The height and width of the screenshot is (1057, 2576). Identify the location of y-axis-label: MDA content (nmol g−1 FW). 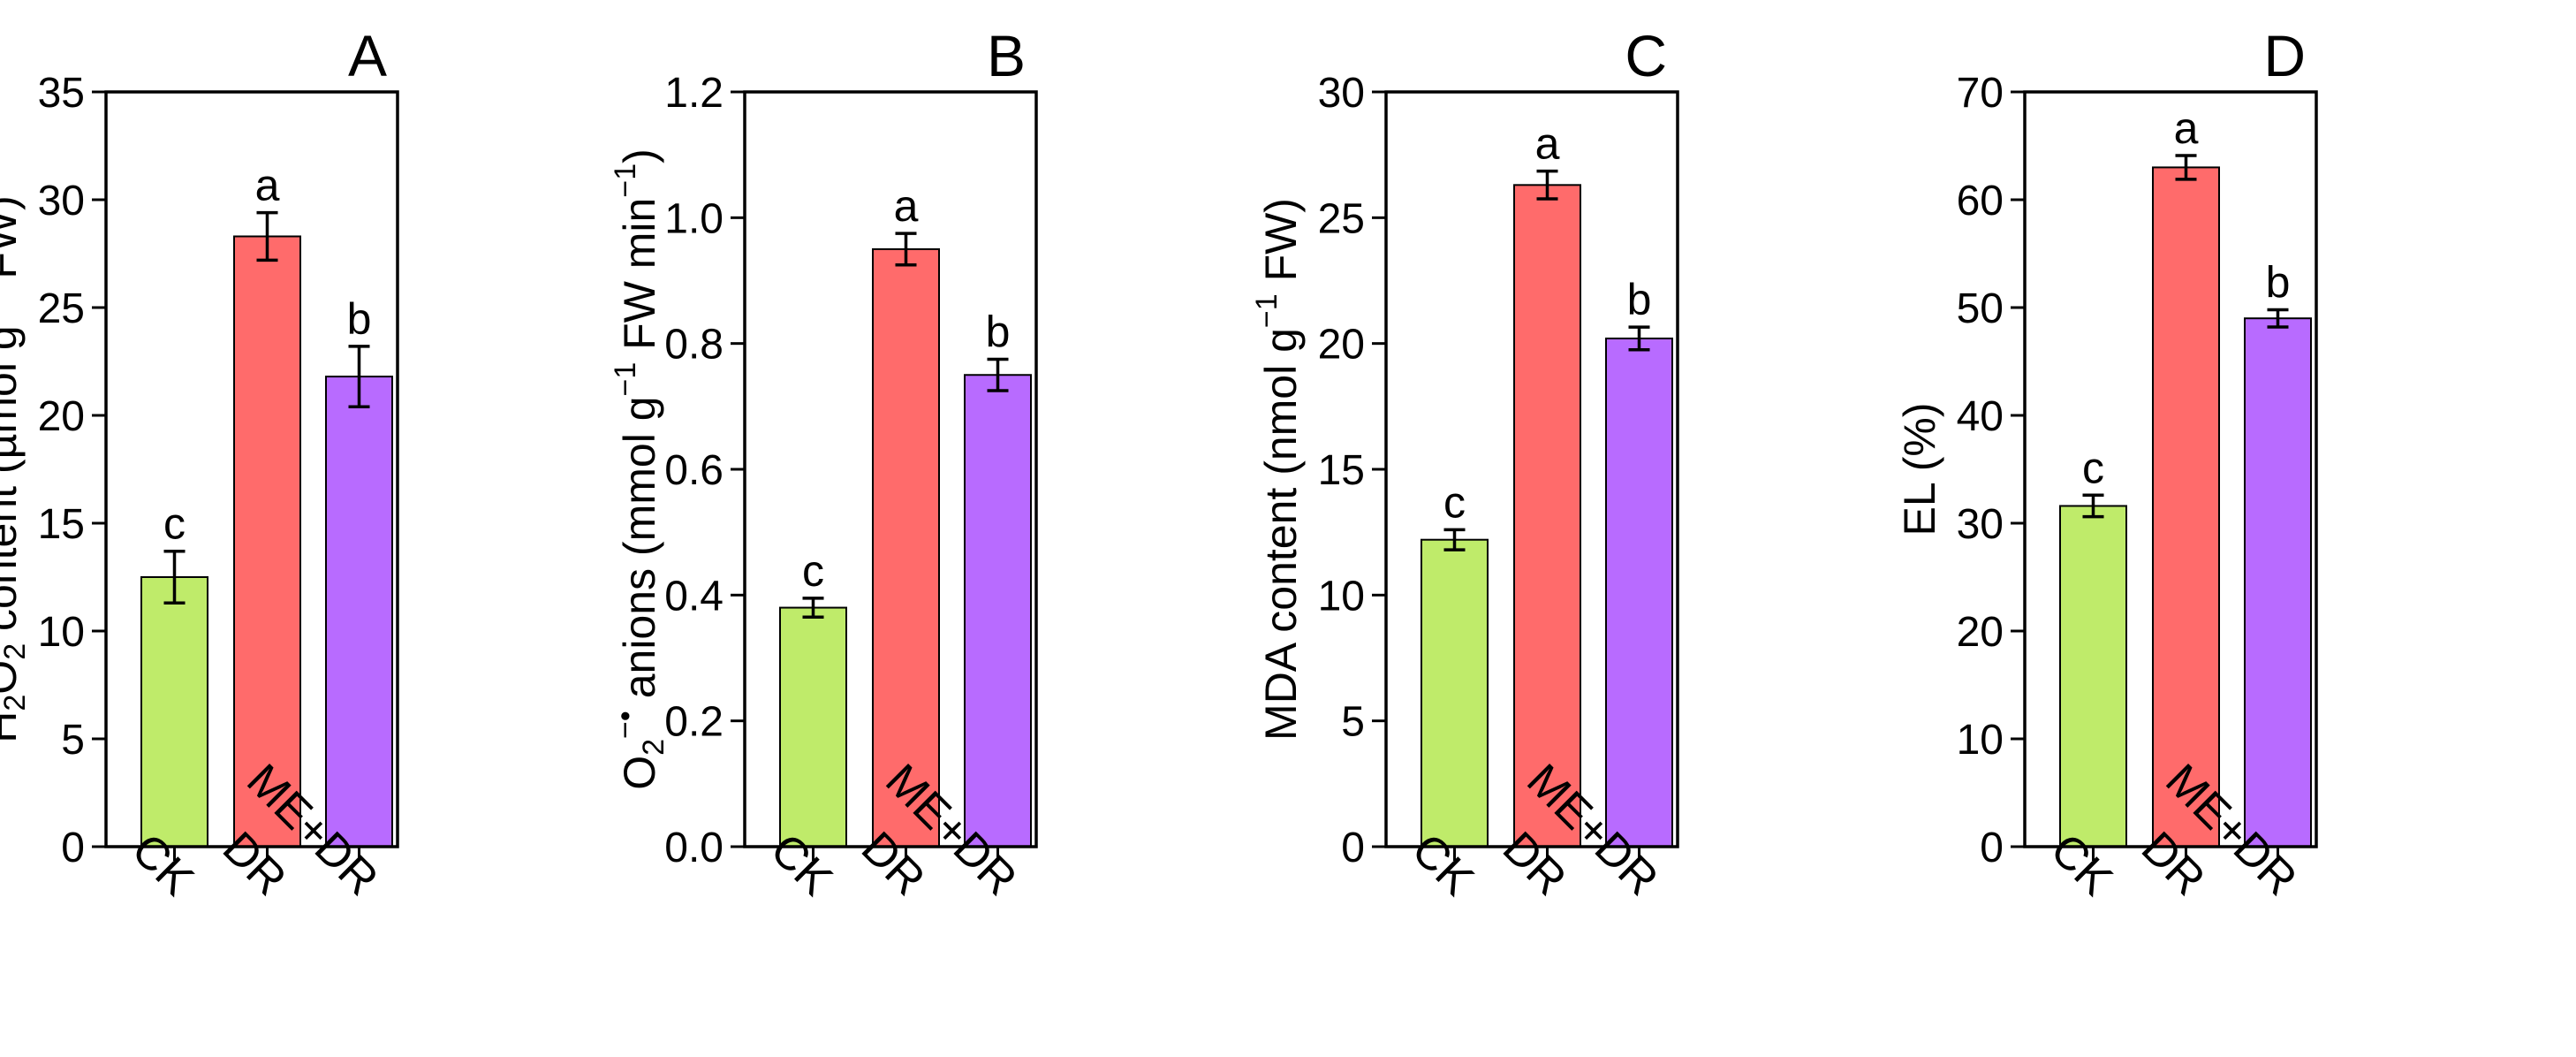
(1278, 469).